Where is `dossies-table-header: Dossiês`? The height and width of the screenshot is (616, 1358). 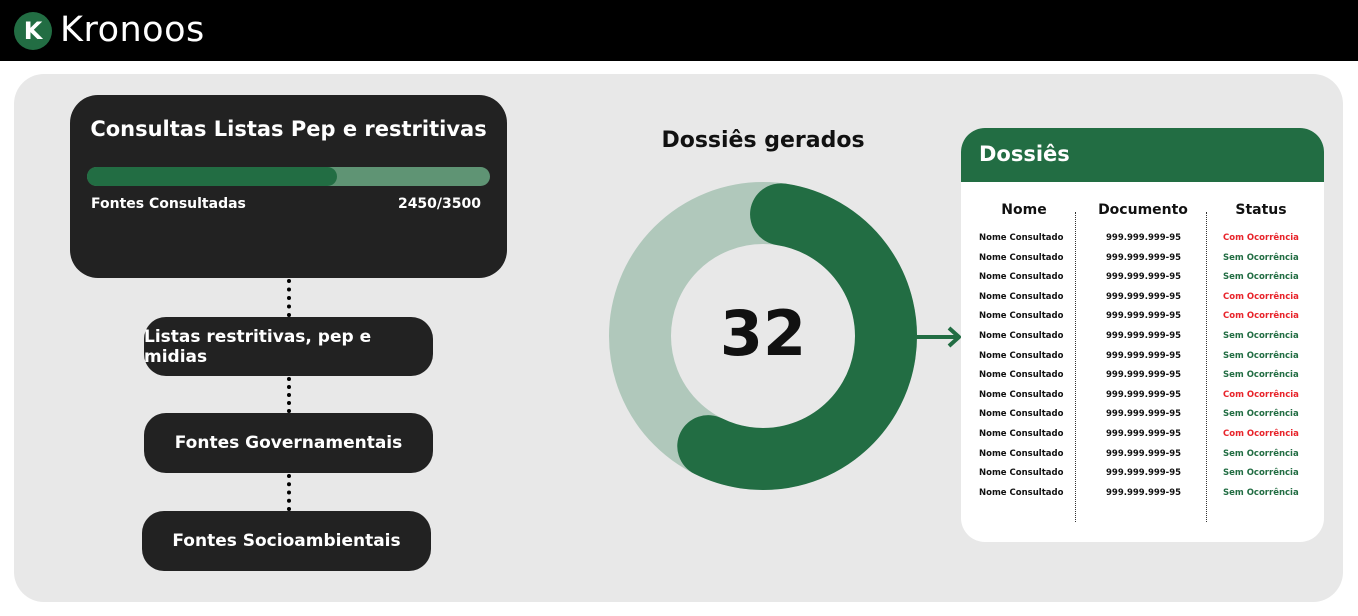
dossies-table-header: Dossiês is located at coordinates (1142, 155).